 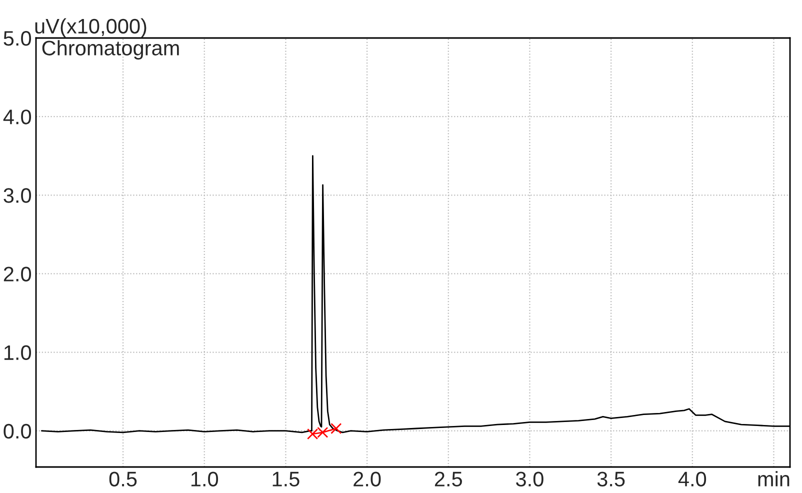 What do you see at coordinates (18, 431) in the screenshot?
I see `y-tick-label: 0.0` at bounding box center [18, 431].